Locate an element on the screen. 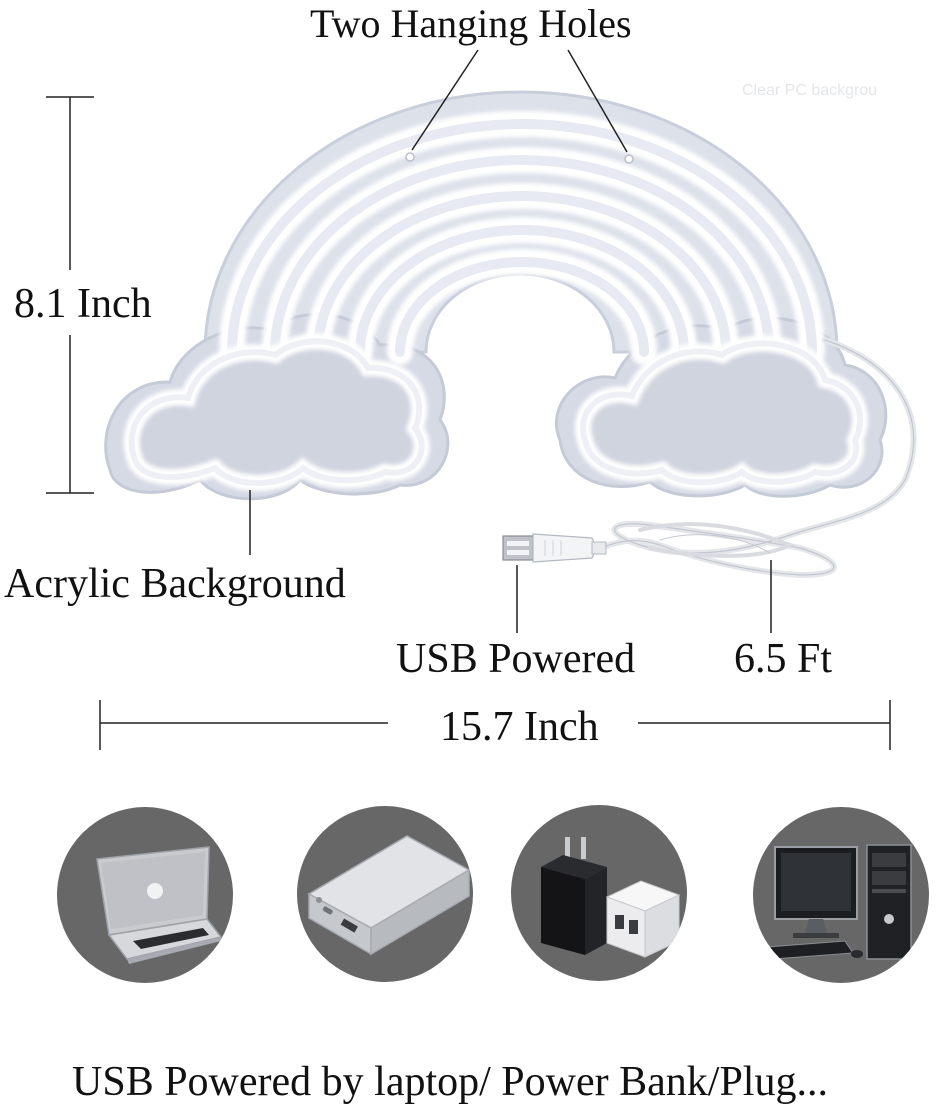  width-dimension is located at coordinates (495, 725).